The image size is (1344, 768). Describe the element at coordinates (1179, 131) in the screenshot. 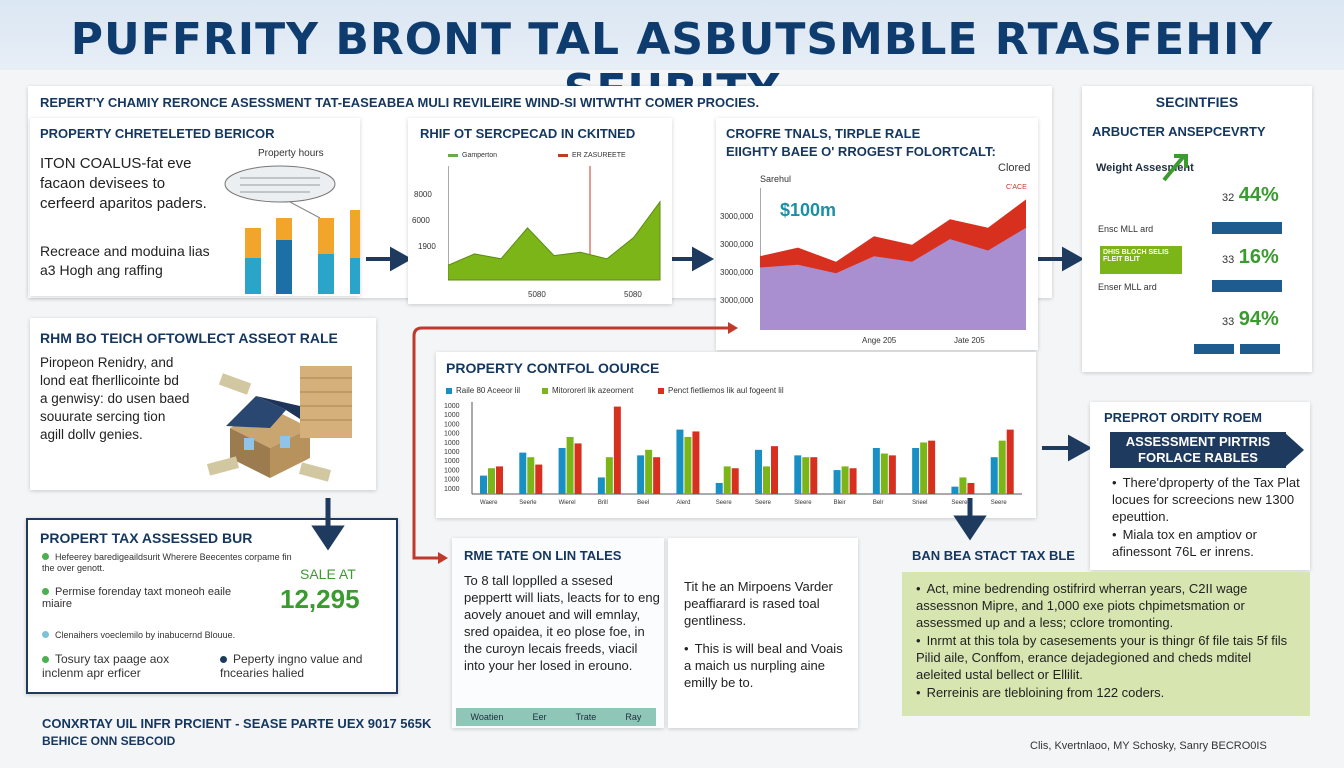

I see `card4-subheading: ARBUCTER ANSEPCEVRTY` at that location.